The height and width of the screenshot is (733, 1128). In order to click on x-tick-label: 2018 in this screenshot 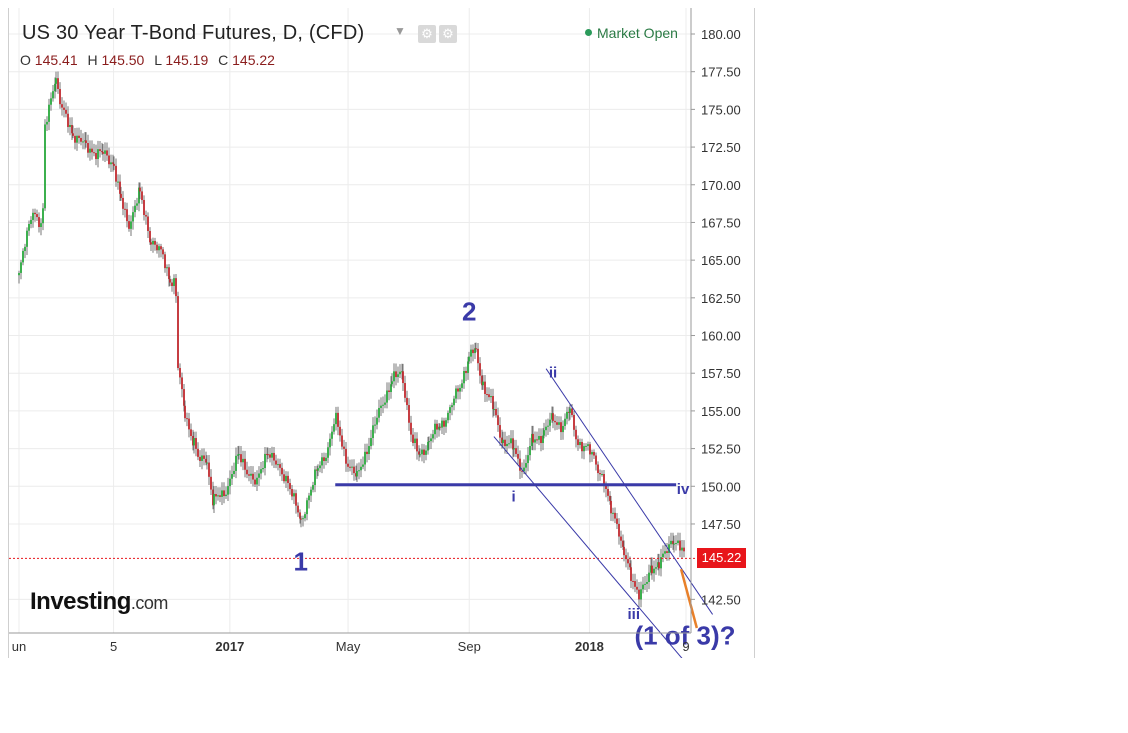, I will do `click(589, 646)`.